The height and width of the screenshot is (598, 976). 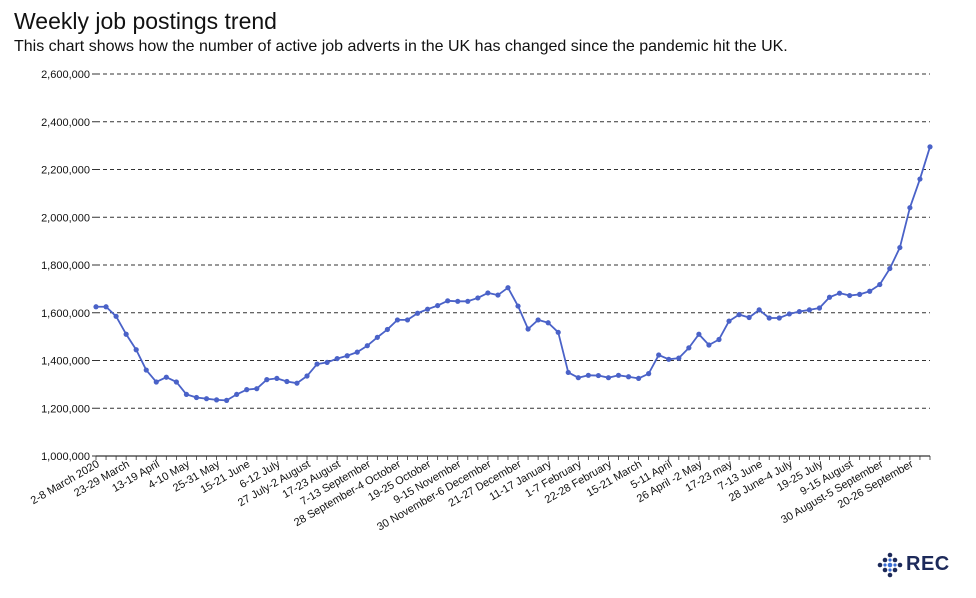 What do you see at coordinates (513, 458) in the screenshot?
I see `x-axis` at bounding box center [513, 458].